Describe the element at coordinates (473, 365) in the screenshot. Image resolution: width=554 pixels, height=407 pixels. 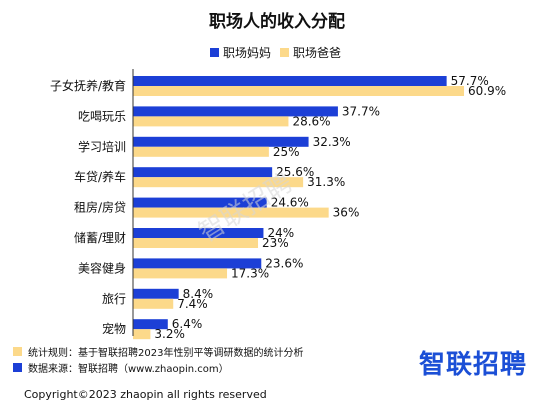
I see `zhaopin-logo: 智联招聘` at that location.